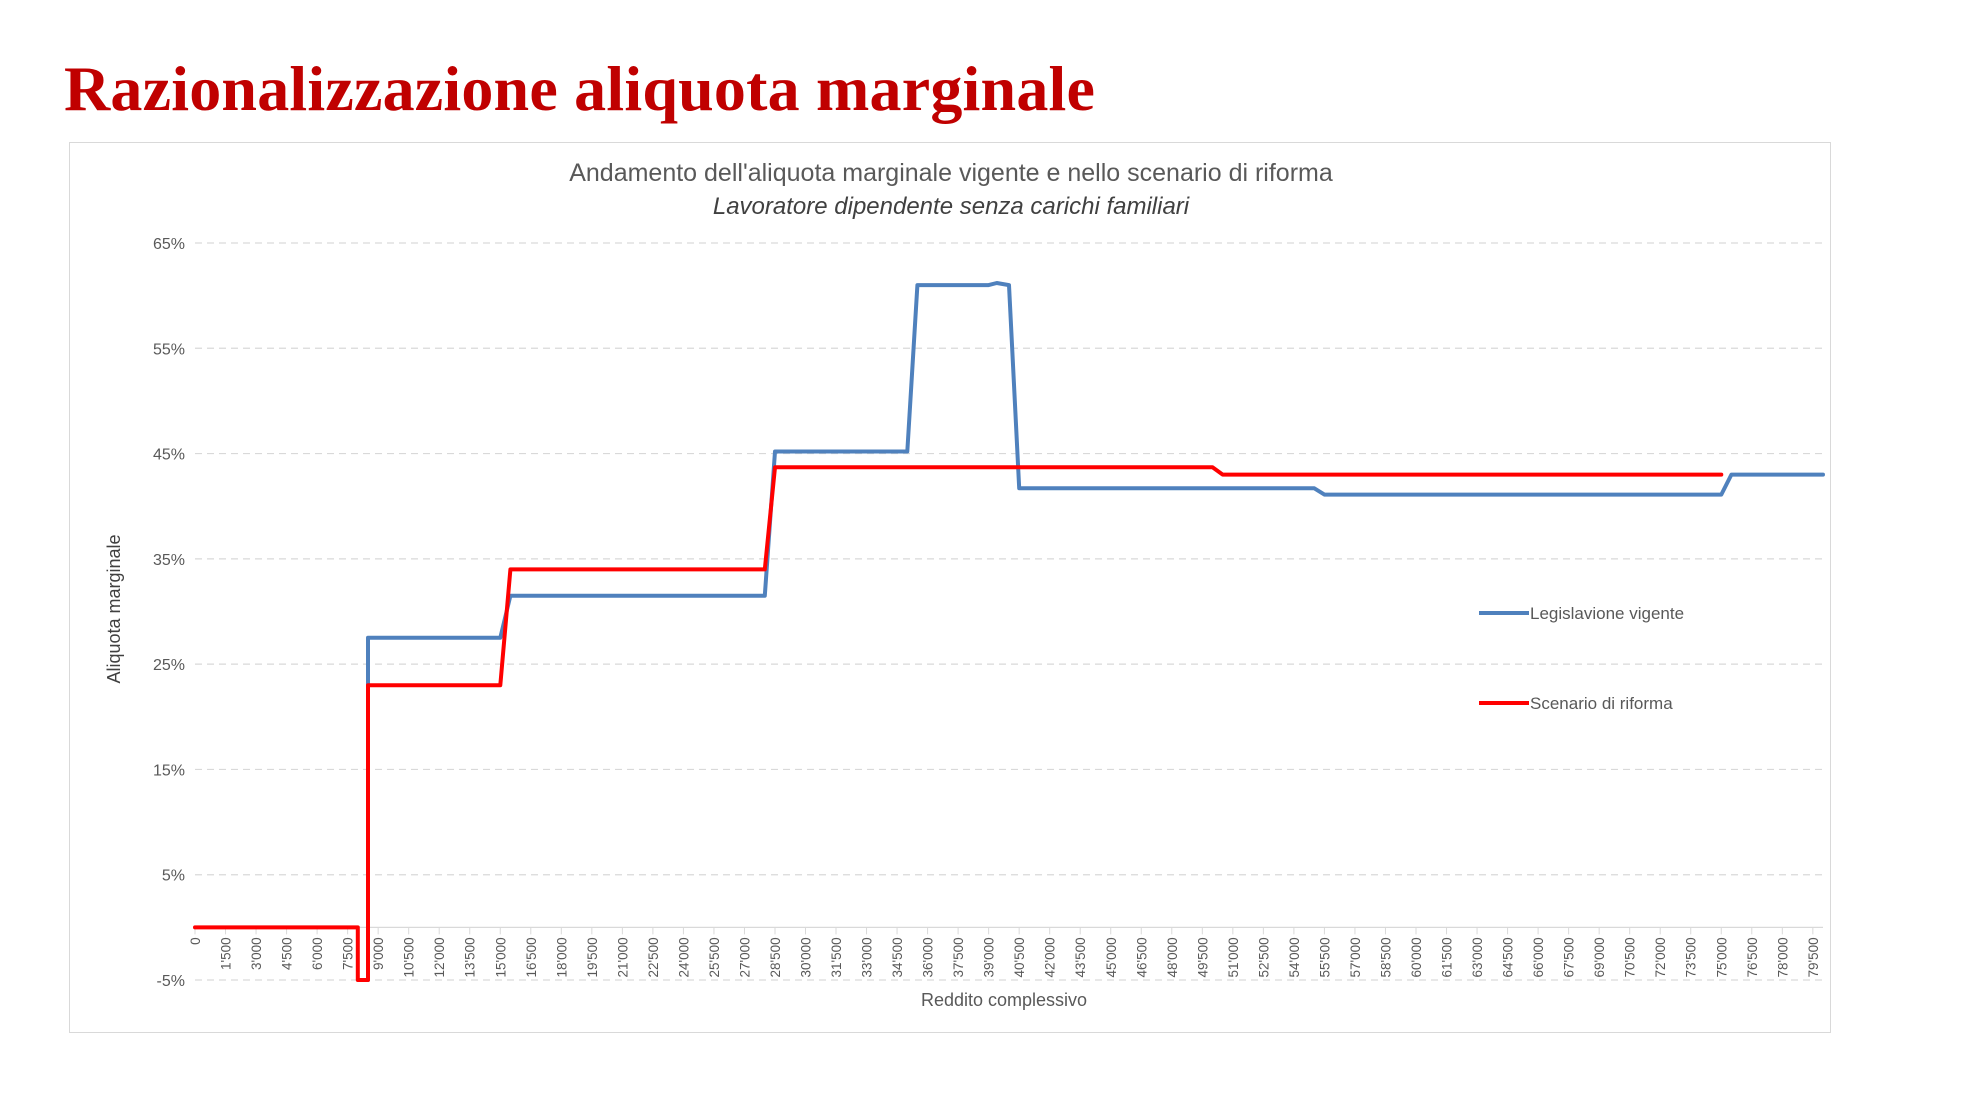 This screenshot has height=1114, width=1980. I want to click on y-tick-label: 55%, so click(169, 349).